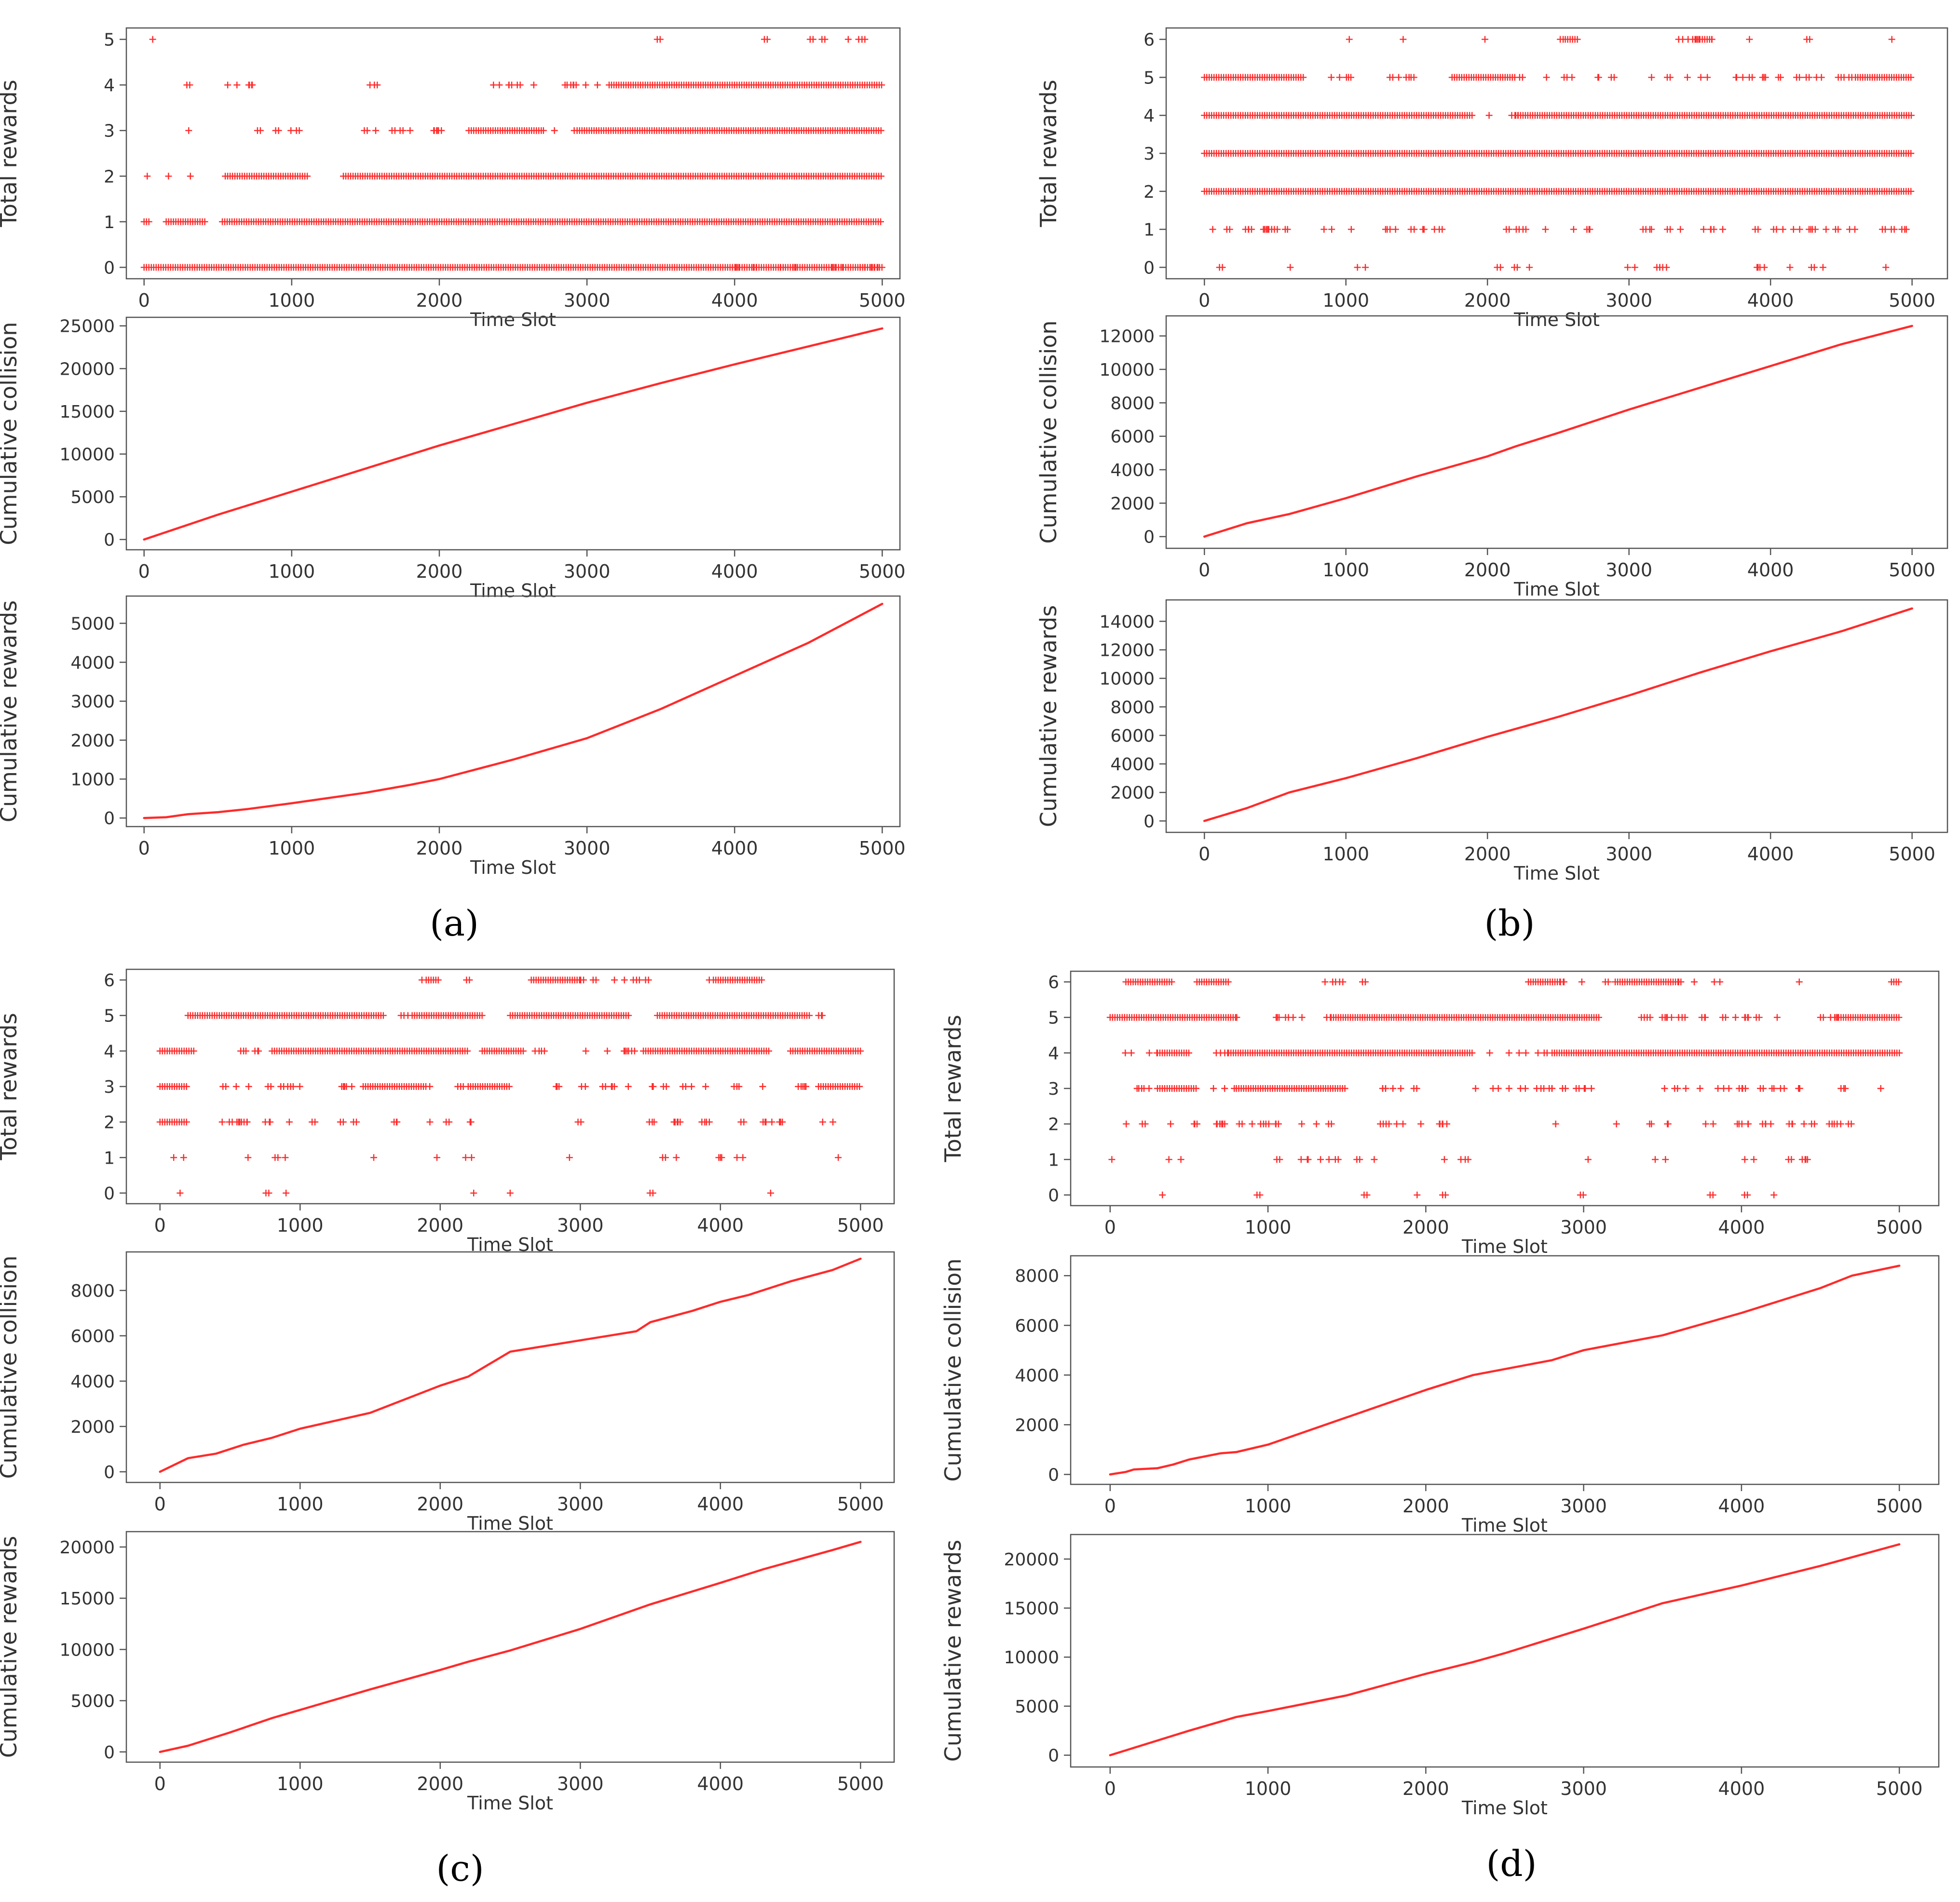  Describe the element at coordinates (92, 779) in the screenshot. I see `y-tick-label: 1000` at that location.